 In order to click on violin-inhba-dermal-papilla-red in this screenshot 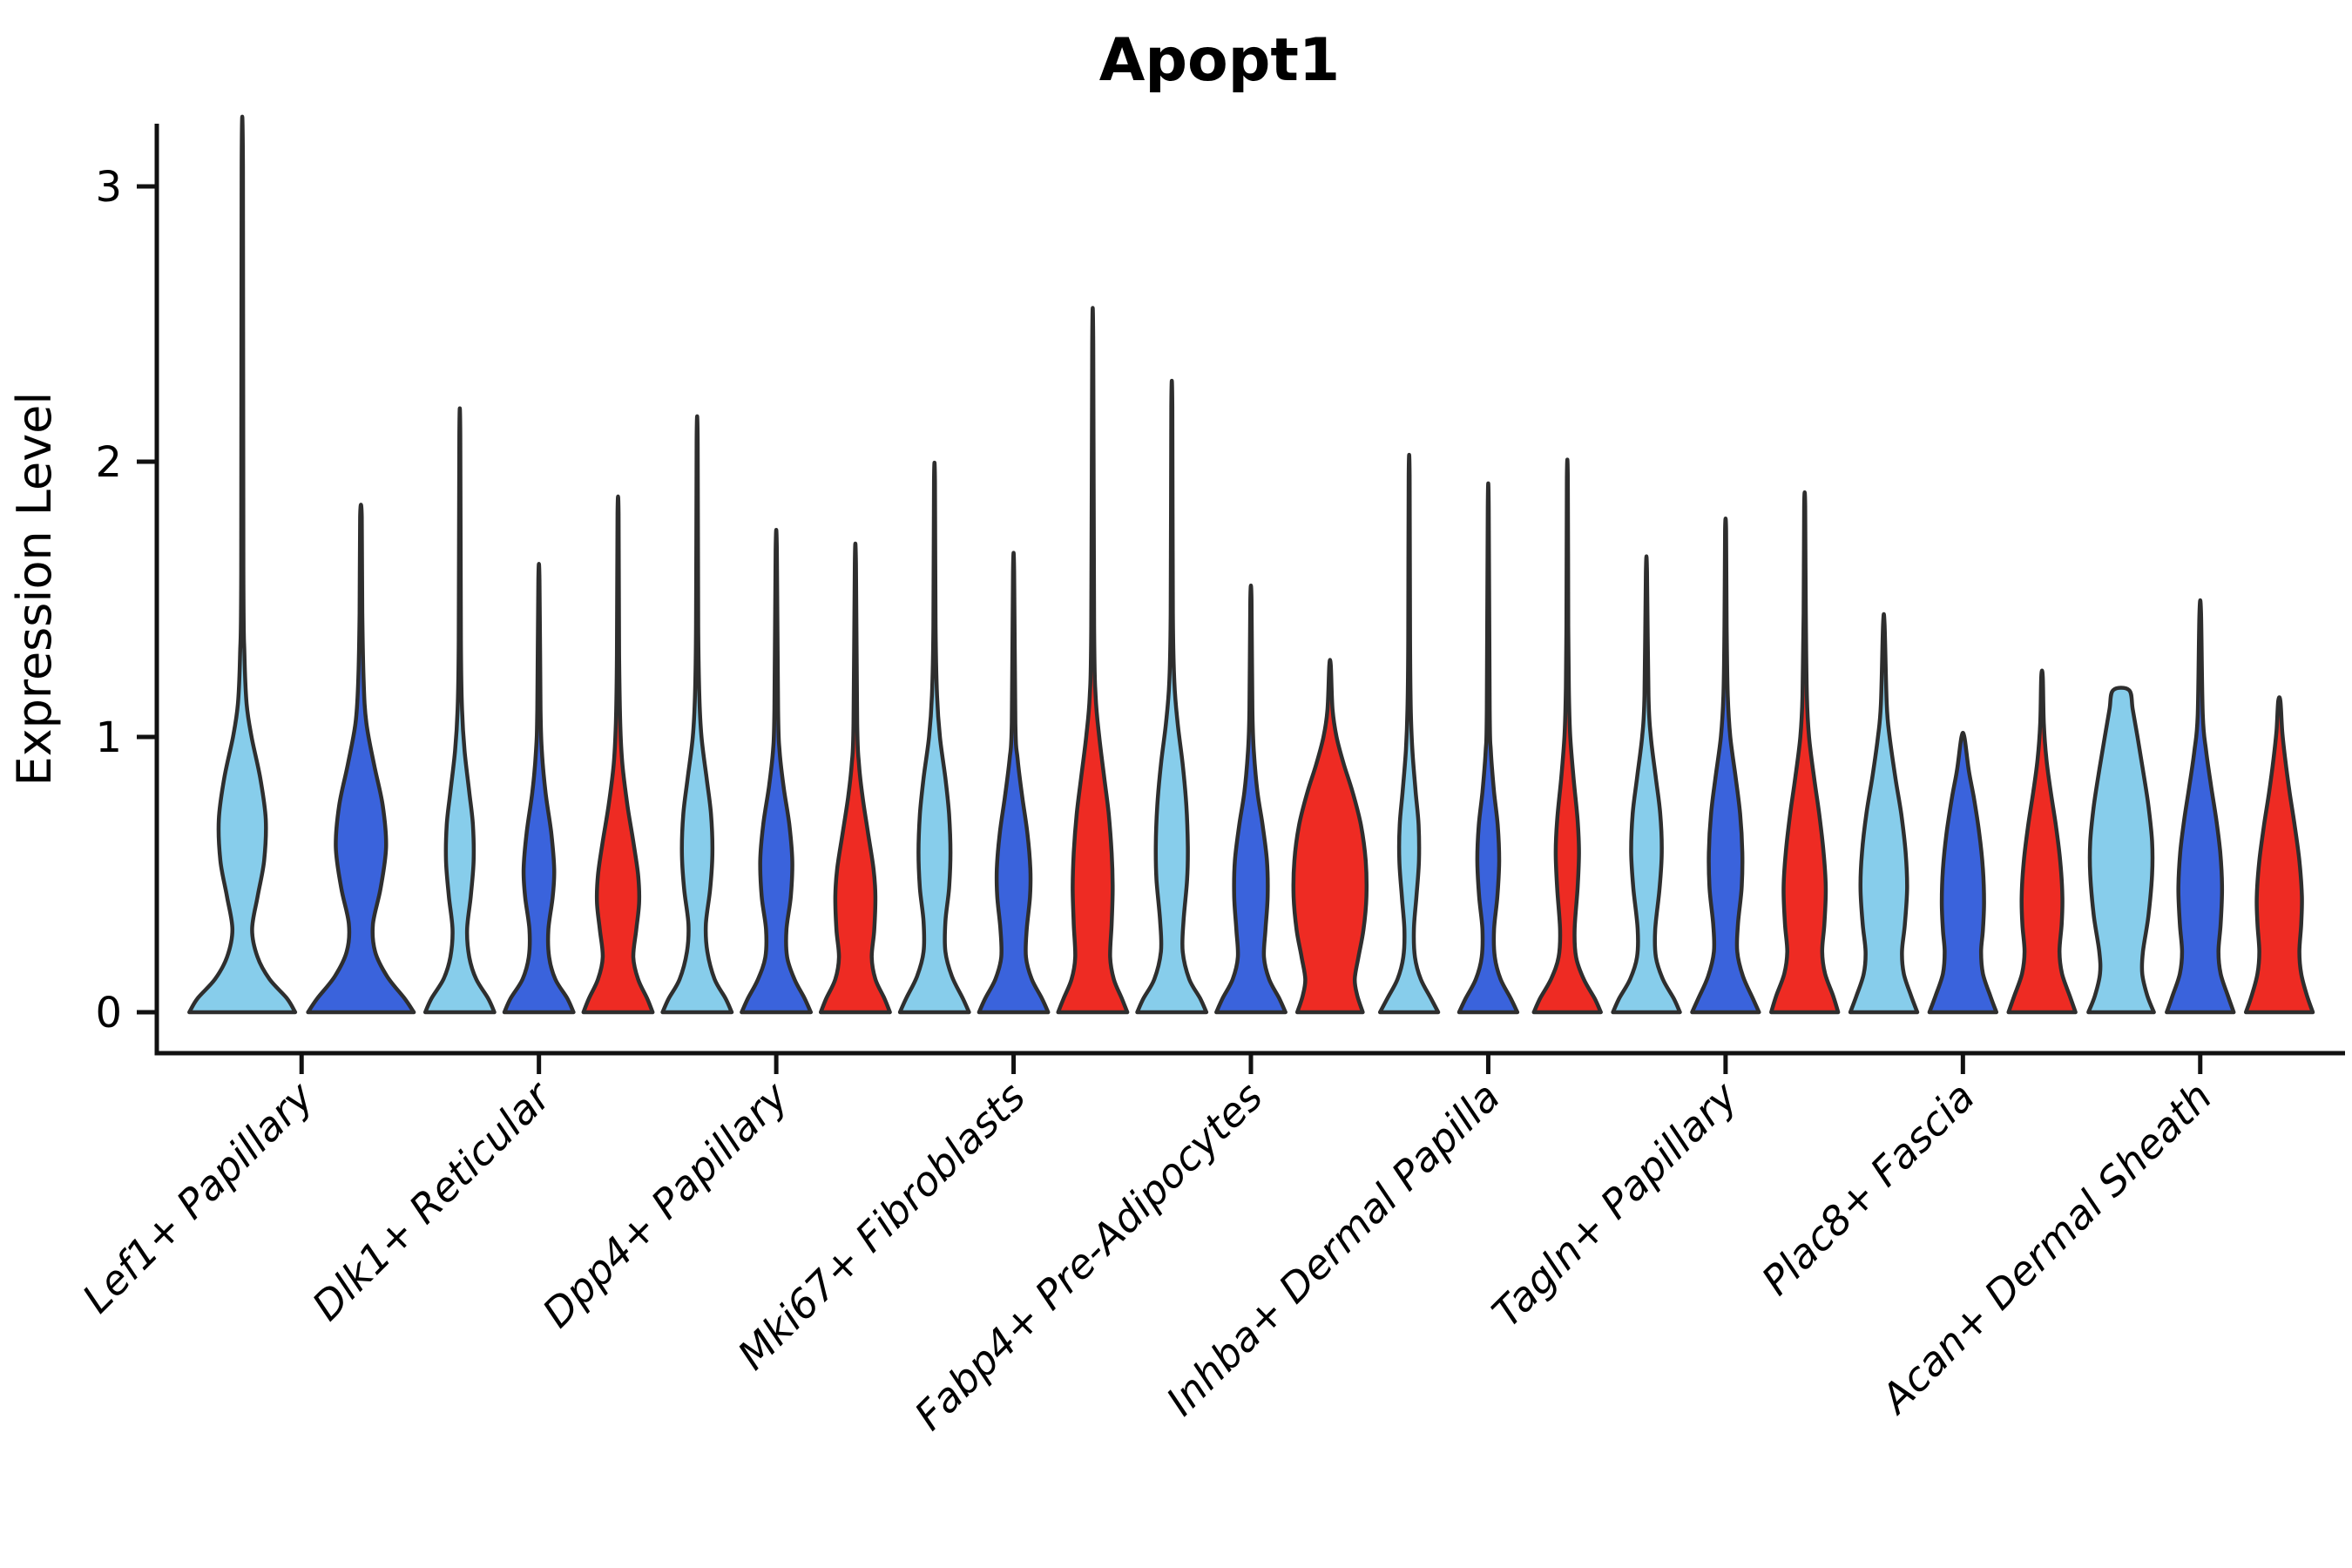, I will do `click(1567, 736)`.